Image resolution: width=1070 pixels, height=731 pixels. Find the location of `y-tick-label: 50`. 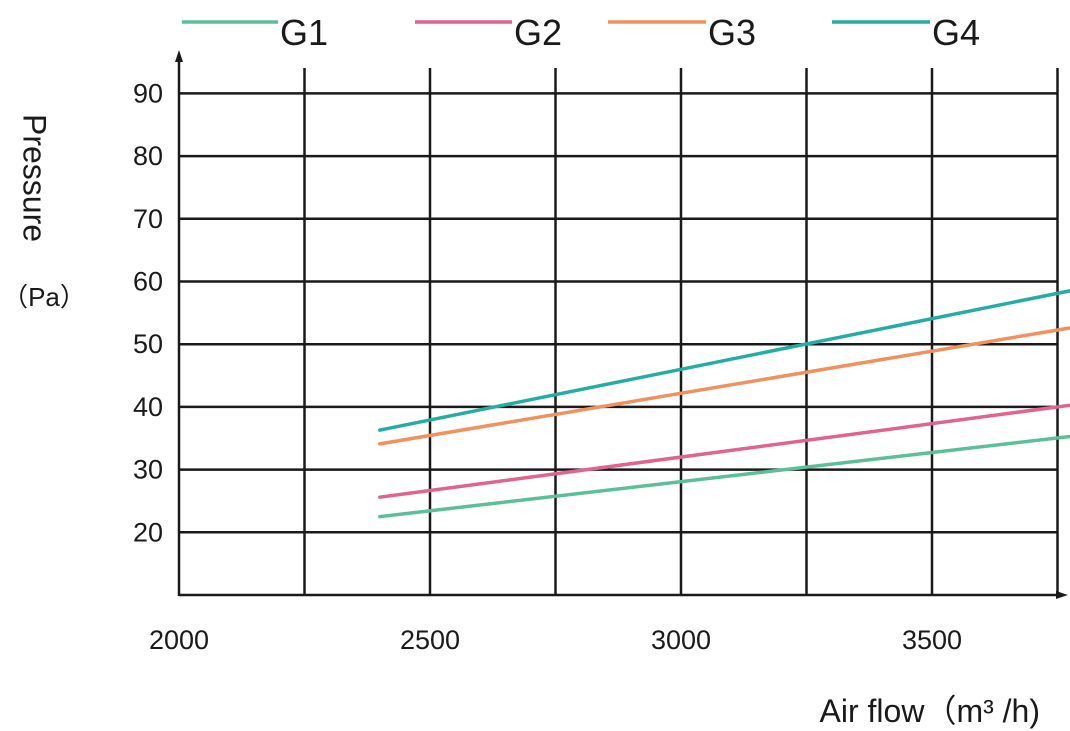

y-tick-label: 50 is located at coordinates (148, 344).